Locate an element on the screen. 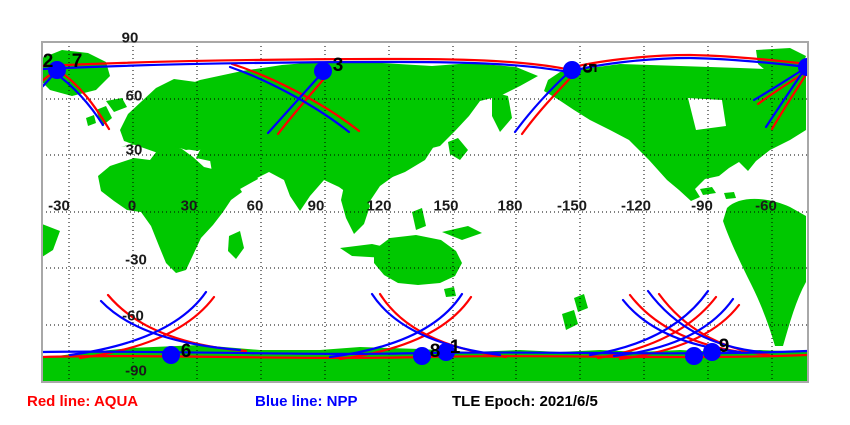 The image size is (850, 425). lon-label-30: 30 is located at coordinates (189, 206).